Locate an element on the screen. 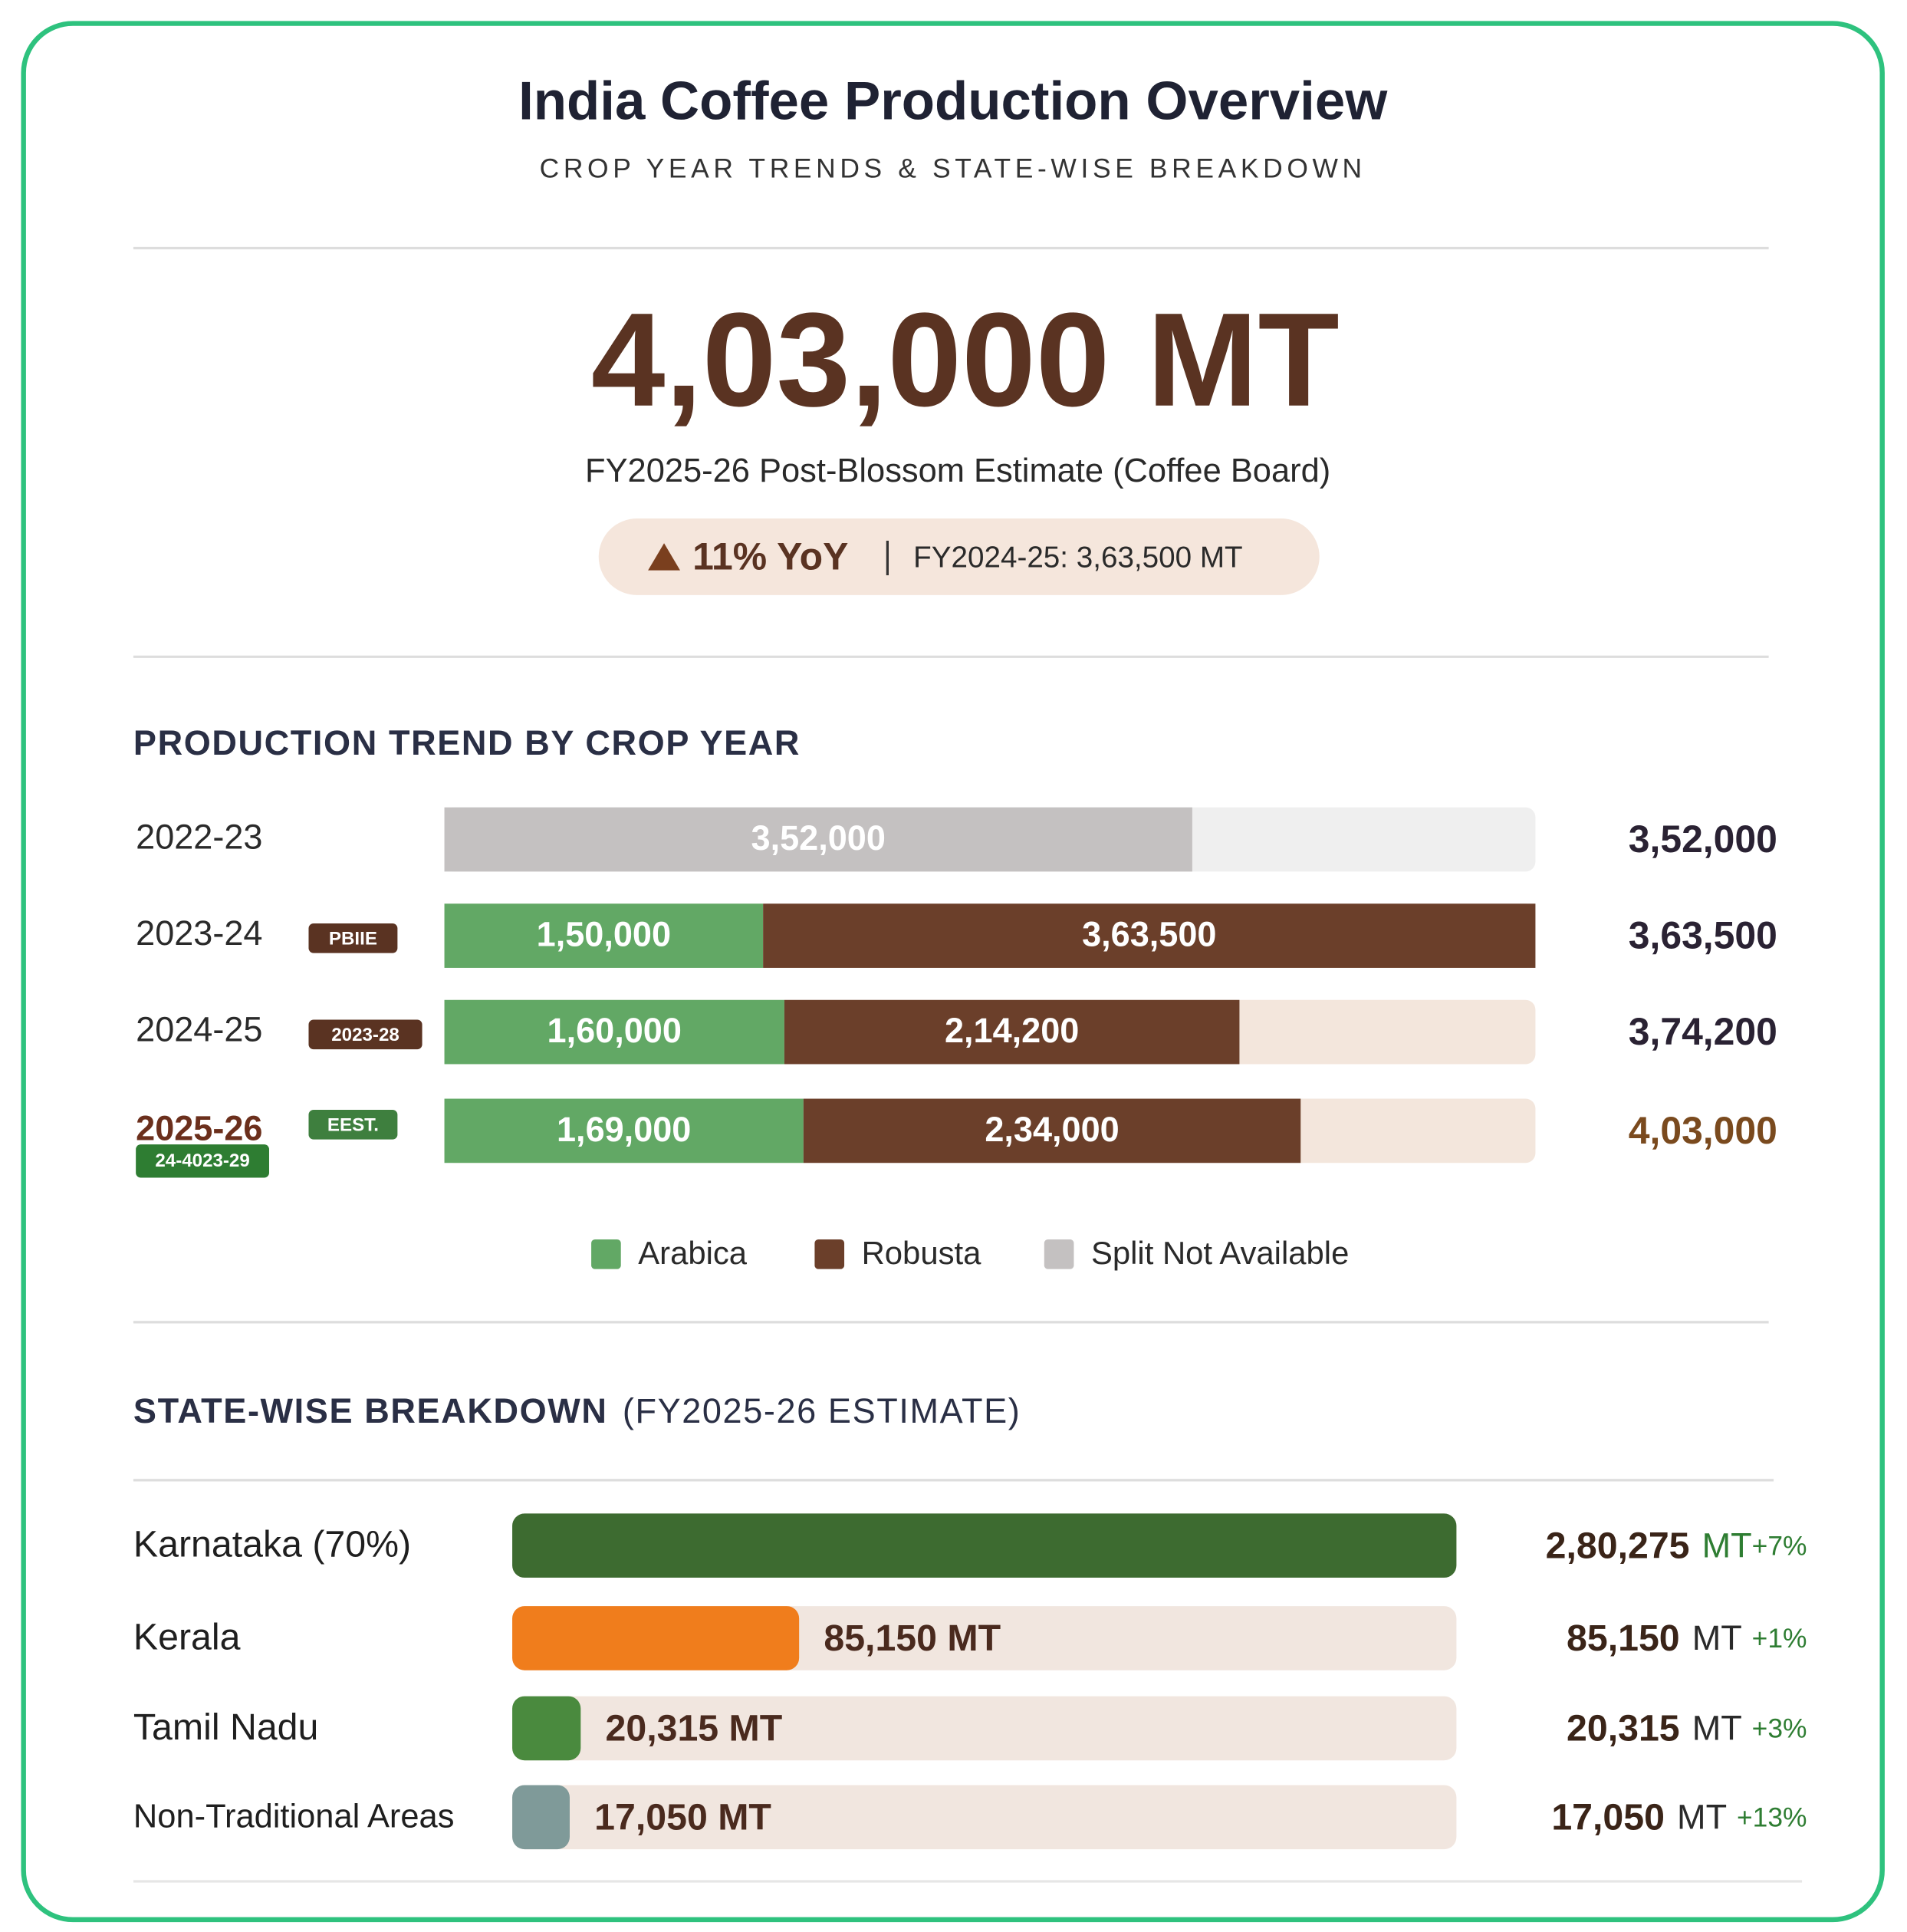  subtitle: CROP YEAR TRENDS & STATE-WISE BREAKDOWN is located at coordinates (953, 168).